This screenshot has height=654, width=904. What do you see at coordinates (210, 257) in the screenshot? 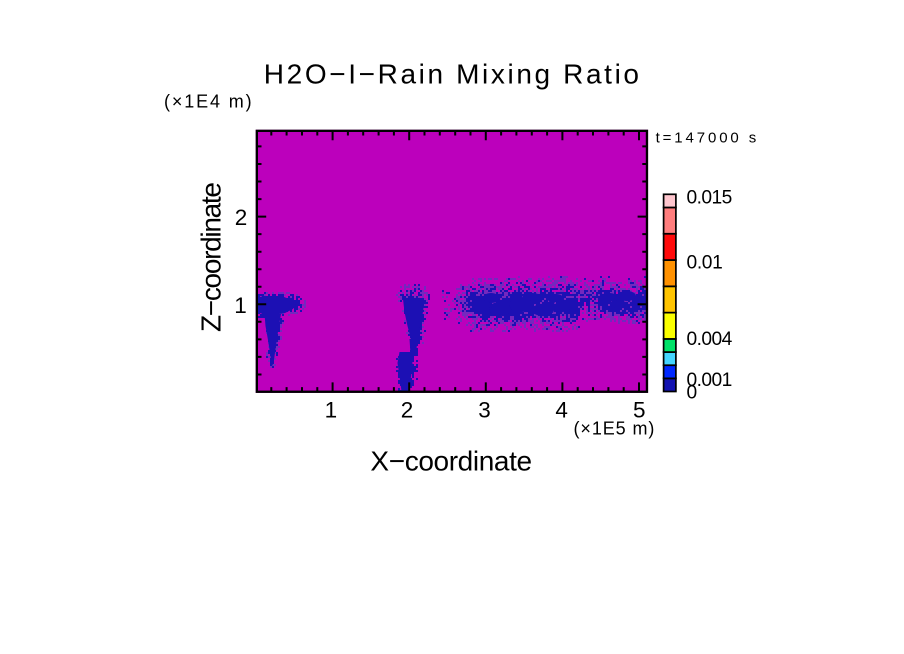
I see `svg-text: Z−coordinate` at bounding box center [210, 257].